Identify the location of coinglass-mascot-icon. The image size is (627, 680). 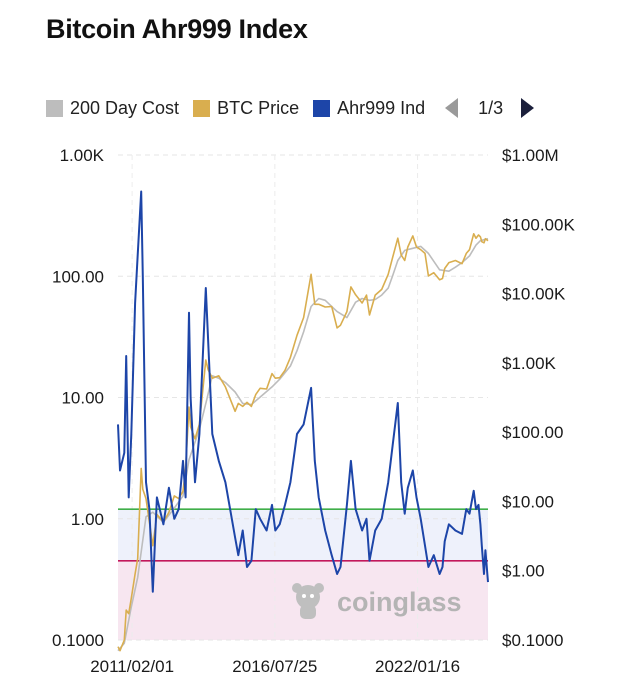
(308, 601).